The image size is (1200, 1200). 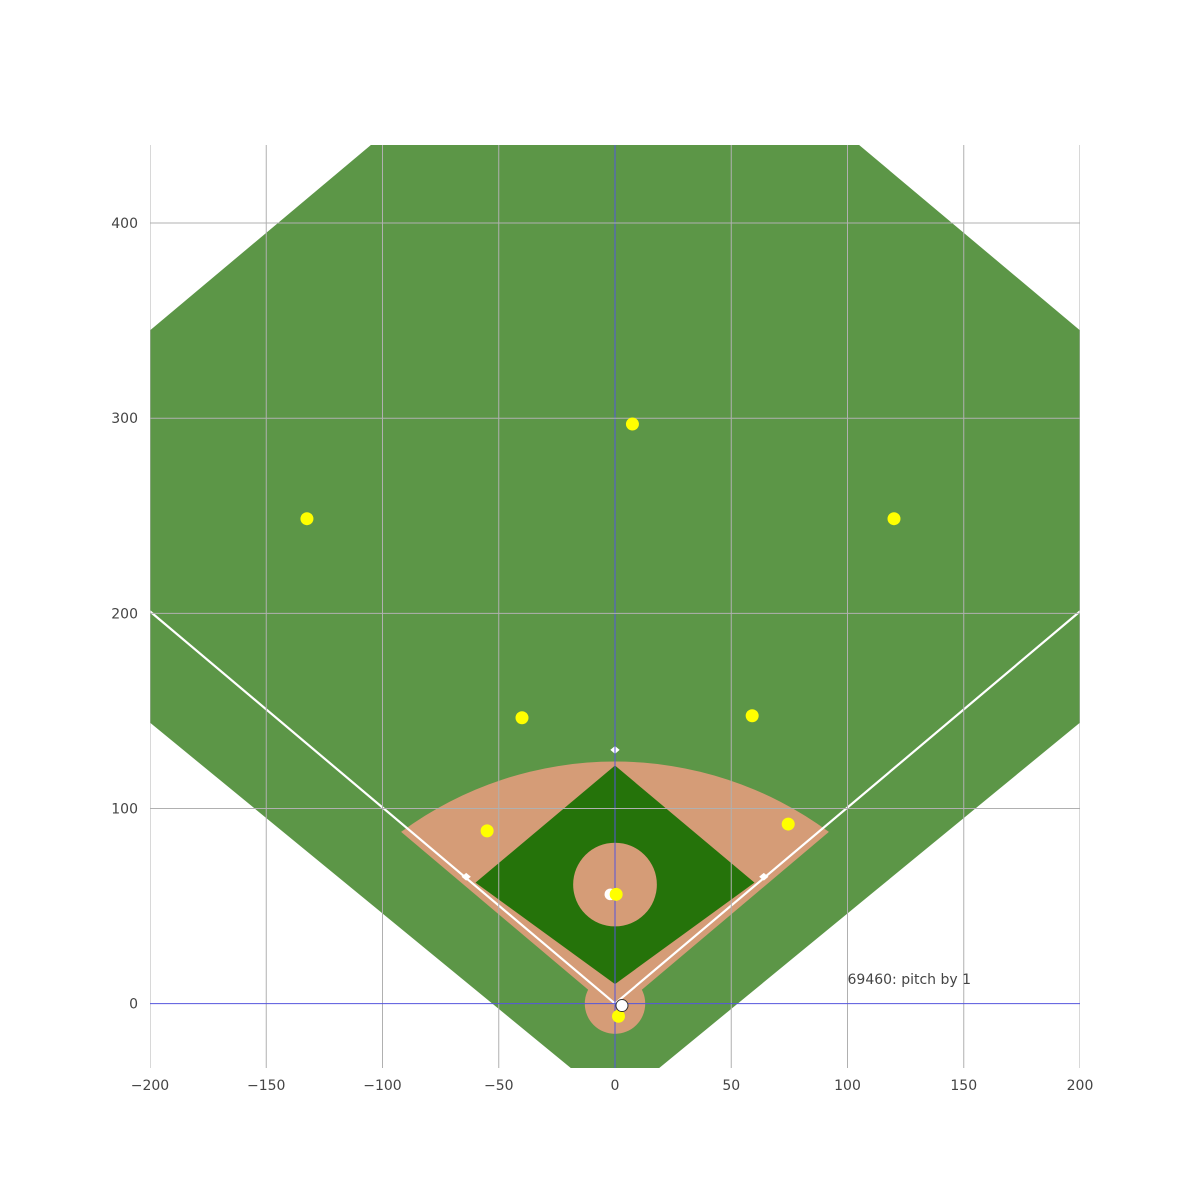 I want to click on x-tick-label: −50, so click(x=499, y=1086).